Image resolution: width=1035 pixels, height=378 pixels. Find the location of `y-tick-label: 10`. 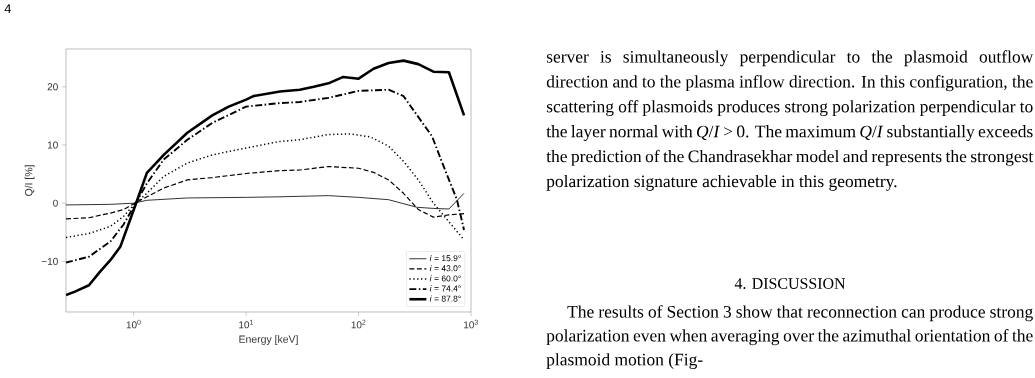

y-tick-label: 10 is located at coordinates (52, 145).